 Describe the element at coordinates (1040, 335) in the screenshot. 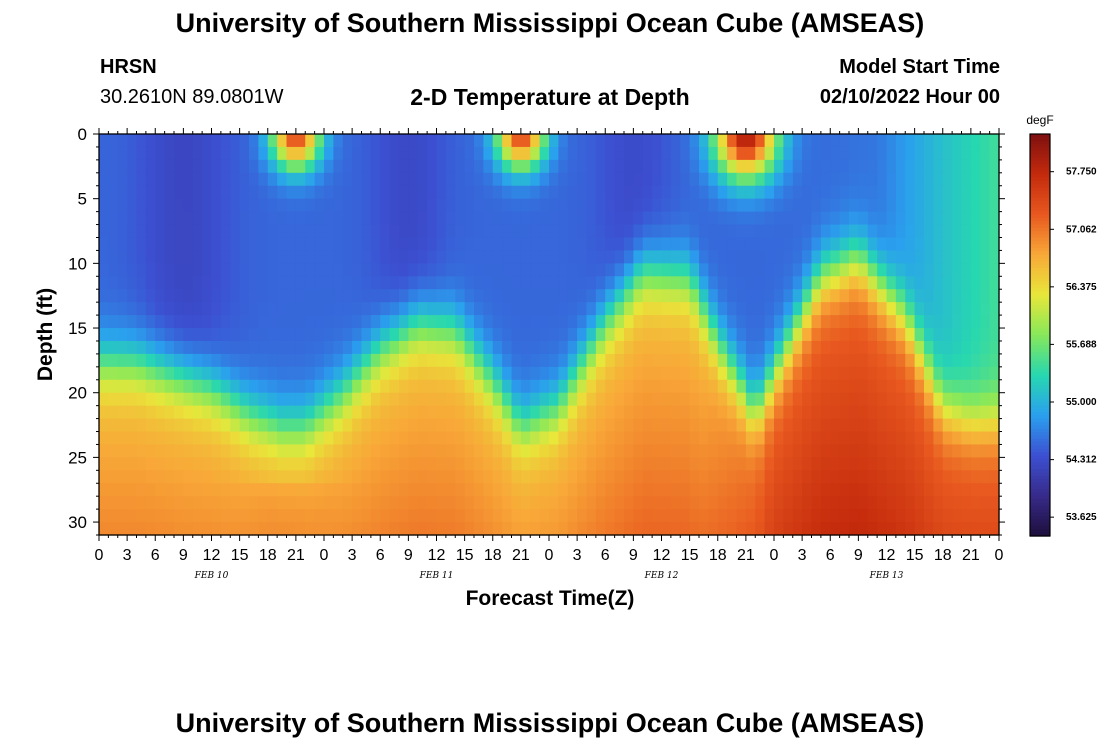

I see `colorbar-frame` at that location.